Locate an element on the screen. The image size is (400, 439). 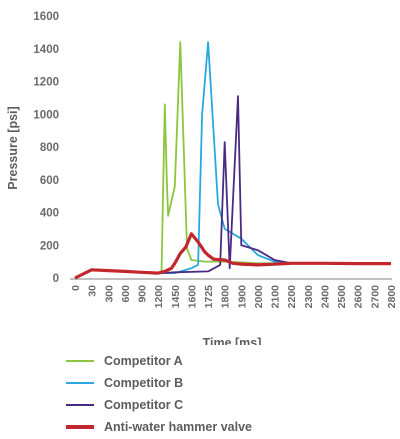
x-tick-label: 1725 is located at coordinates (209, 297).